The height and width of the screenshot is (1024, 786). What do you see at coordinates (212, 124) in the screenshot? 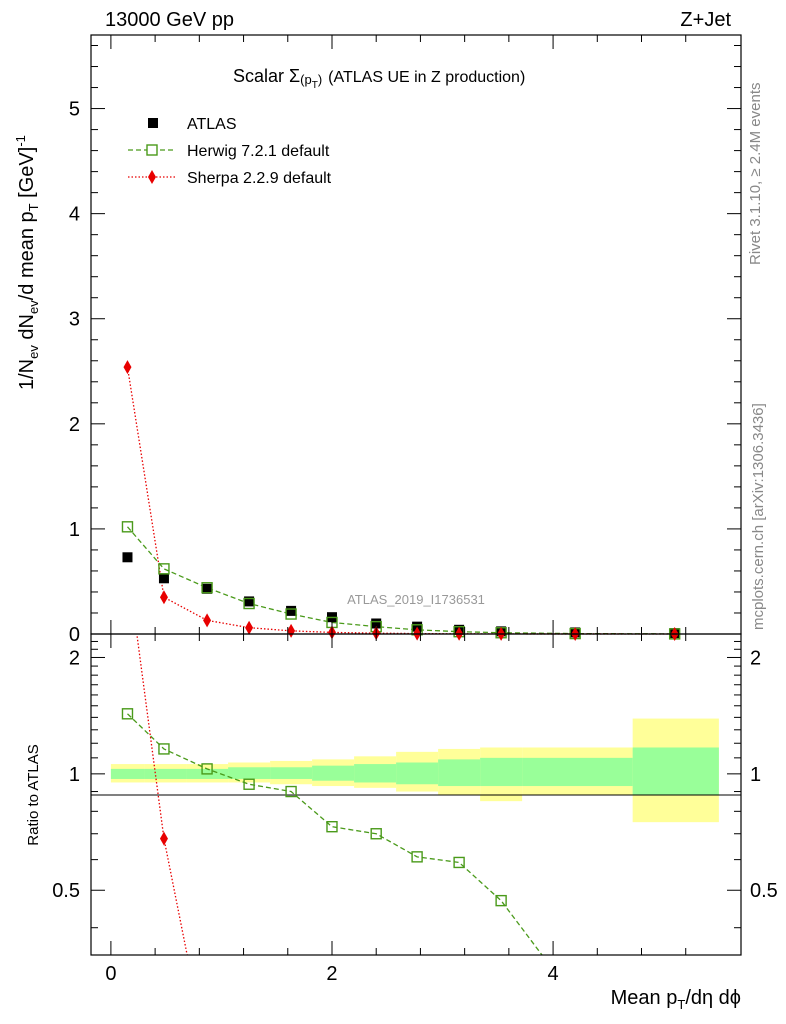
I see `legend-atlas-label: ATLAS` at bounding box center [212, 124].